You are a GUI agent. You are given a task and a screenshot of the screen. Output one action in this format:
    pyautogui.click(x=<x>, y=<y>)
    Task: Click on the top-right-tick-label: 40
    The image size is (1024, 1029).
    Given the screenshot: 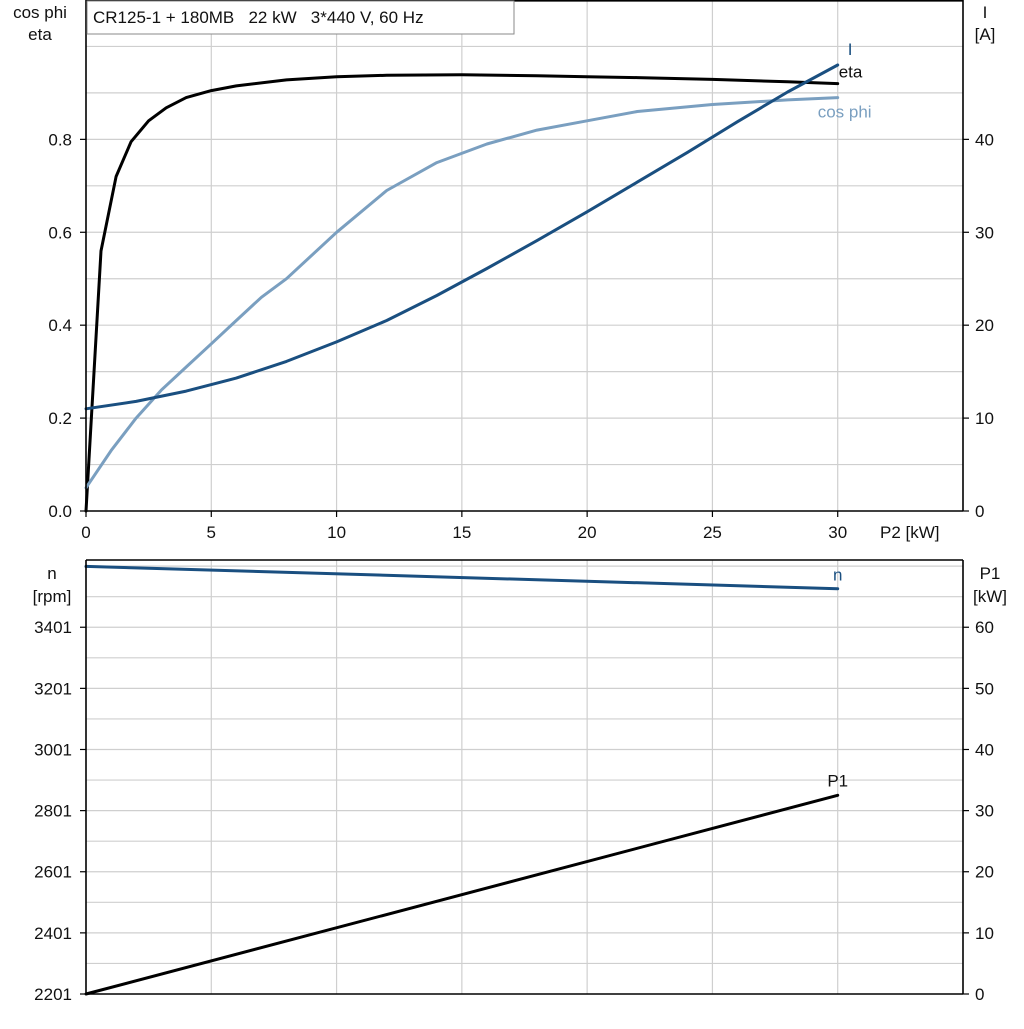 What is the action you would take?
    pyautogui.click(x=984, y=139)
    